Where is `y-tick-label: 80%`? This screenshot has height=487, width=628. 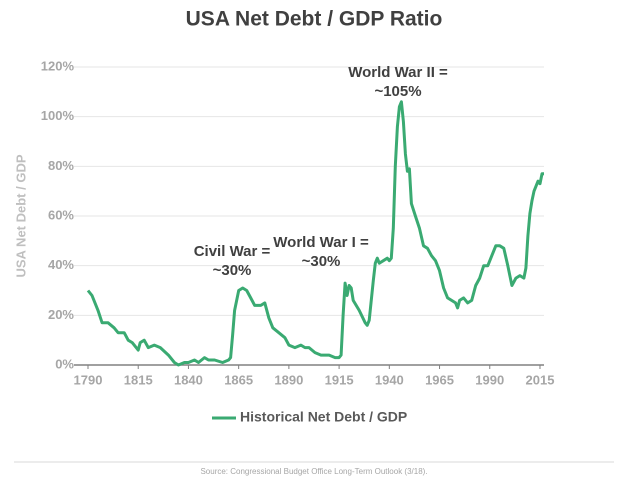
y-tick-label: 80% is located at coordinates (61, 165).